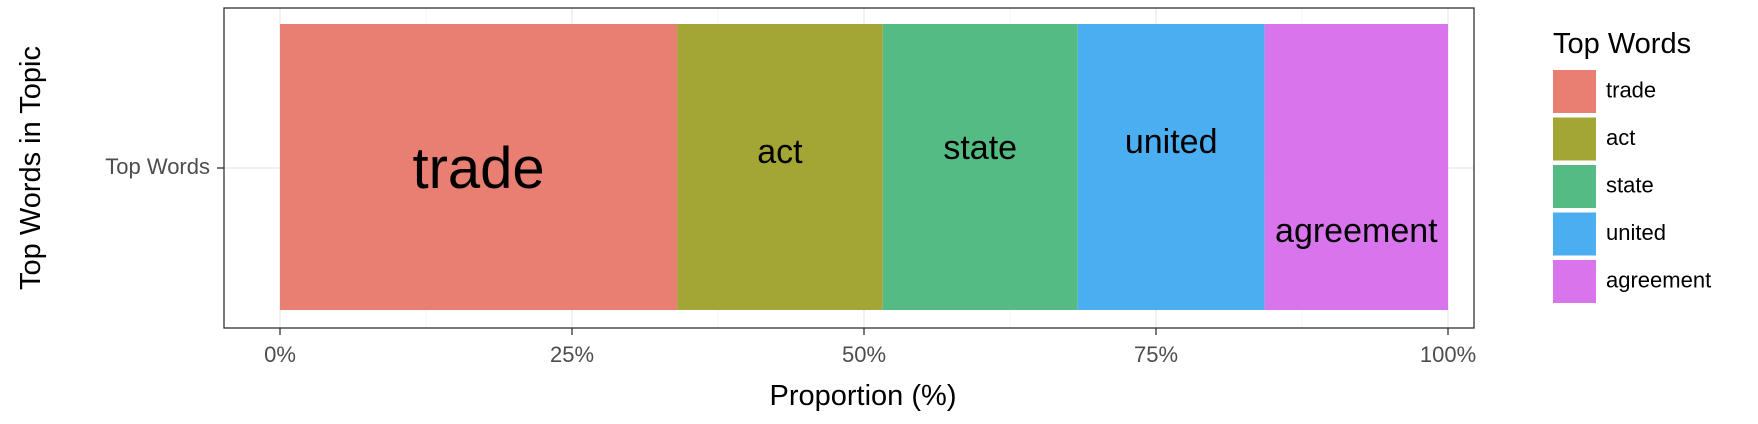 The height and width of the screenshot is (424, 1758). Describe the element at coordinates (572, 354) in the screenshot. I see `x-tick-label: 25%` at that location.